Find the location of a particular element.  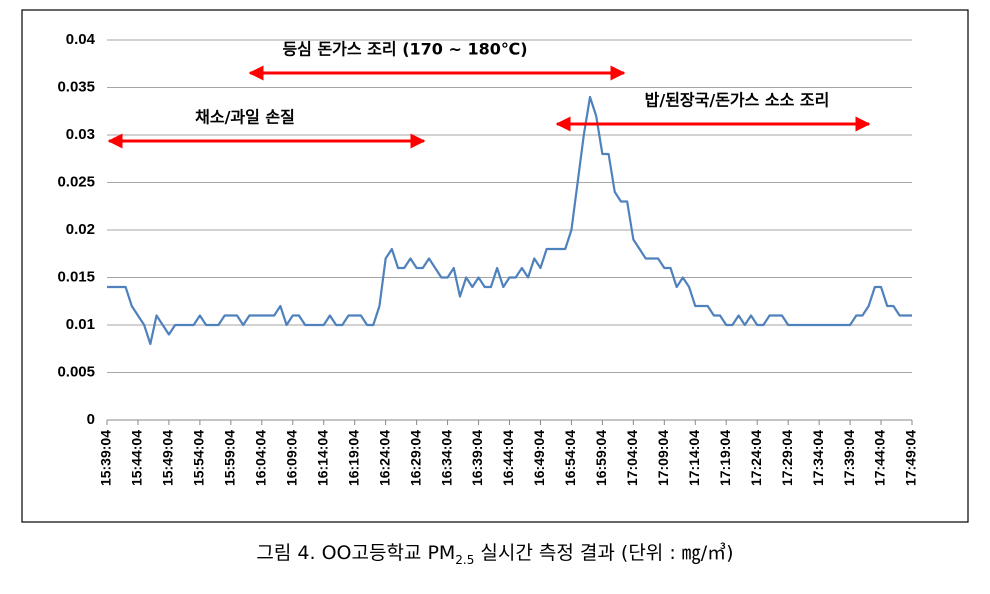

y-tick-label: 0.025 is located at coordinates (76, 181).